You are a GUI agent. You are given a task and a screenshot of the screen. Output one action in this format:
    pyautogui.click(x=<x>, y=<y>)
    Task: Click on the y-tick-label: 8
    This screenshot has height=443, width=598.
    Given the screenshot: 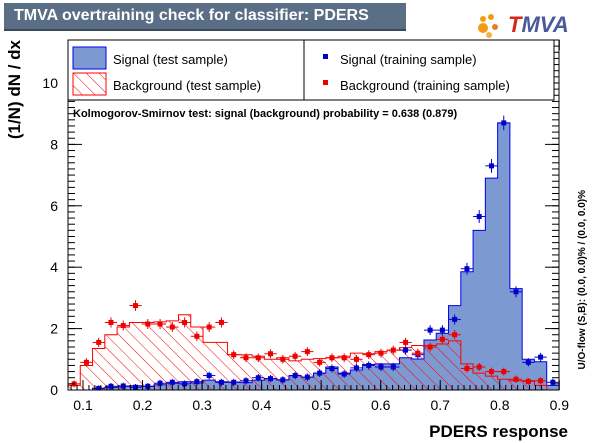 What is the action you would take?
    pyautogui.click(x=54, y=144)
    